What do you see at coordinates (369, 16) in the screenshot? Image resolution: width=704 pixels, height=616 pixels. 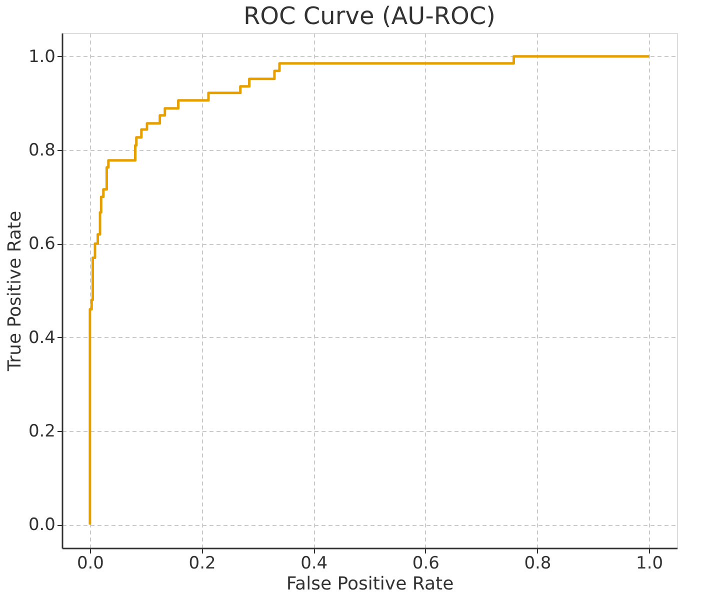 I see `chart-title: ROC Curve (AU-ROC)` at bounding box center [369, 16].